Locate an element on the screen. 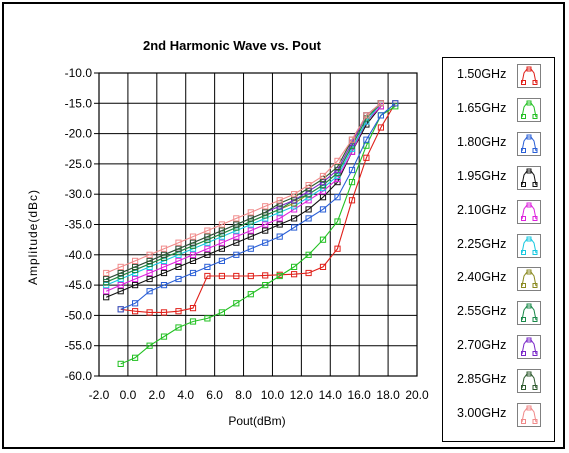  x-tick-label: 16.0 is located at coordinates (360, 395).